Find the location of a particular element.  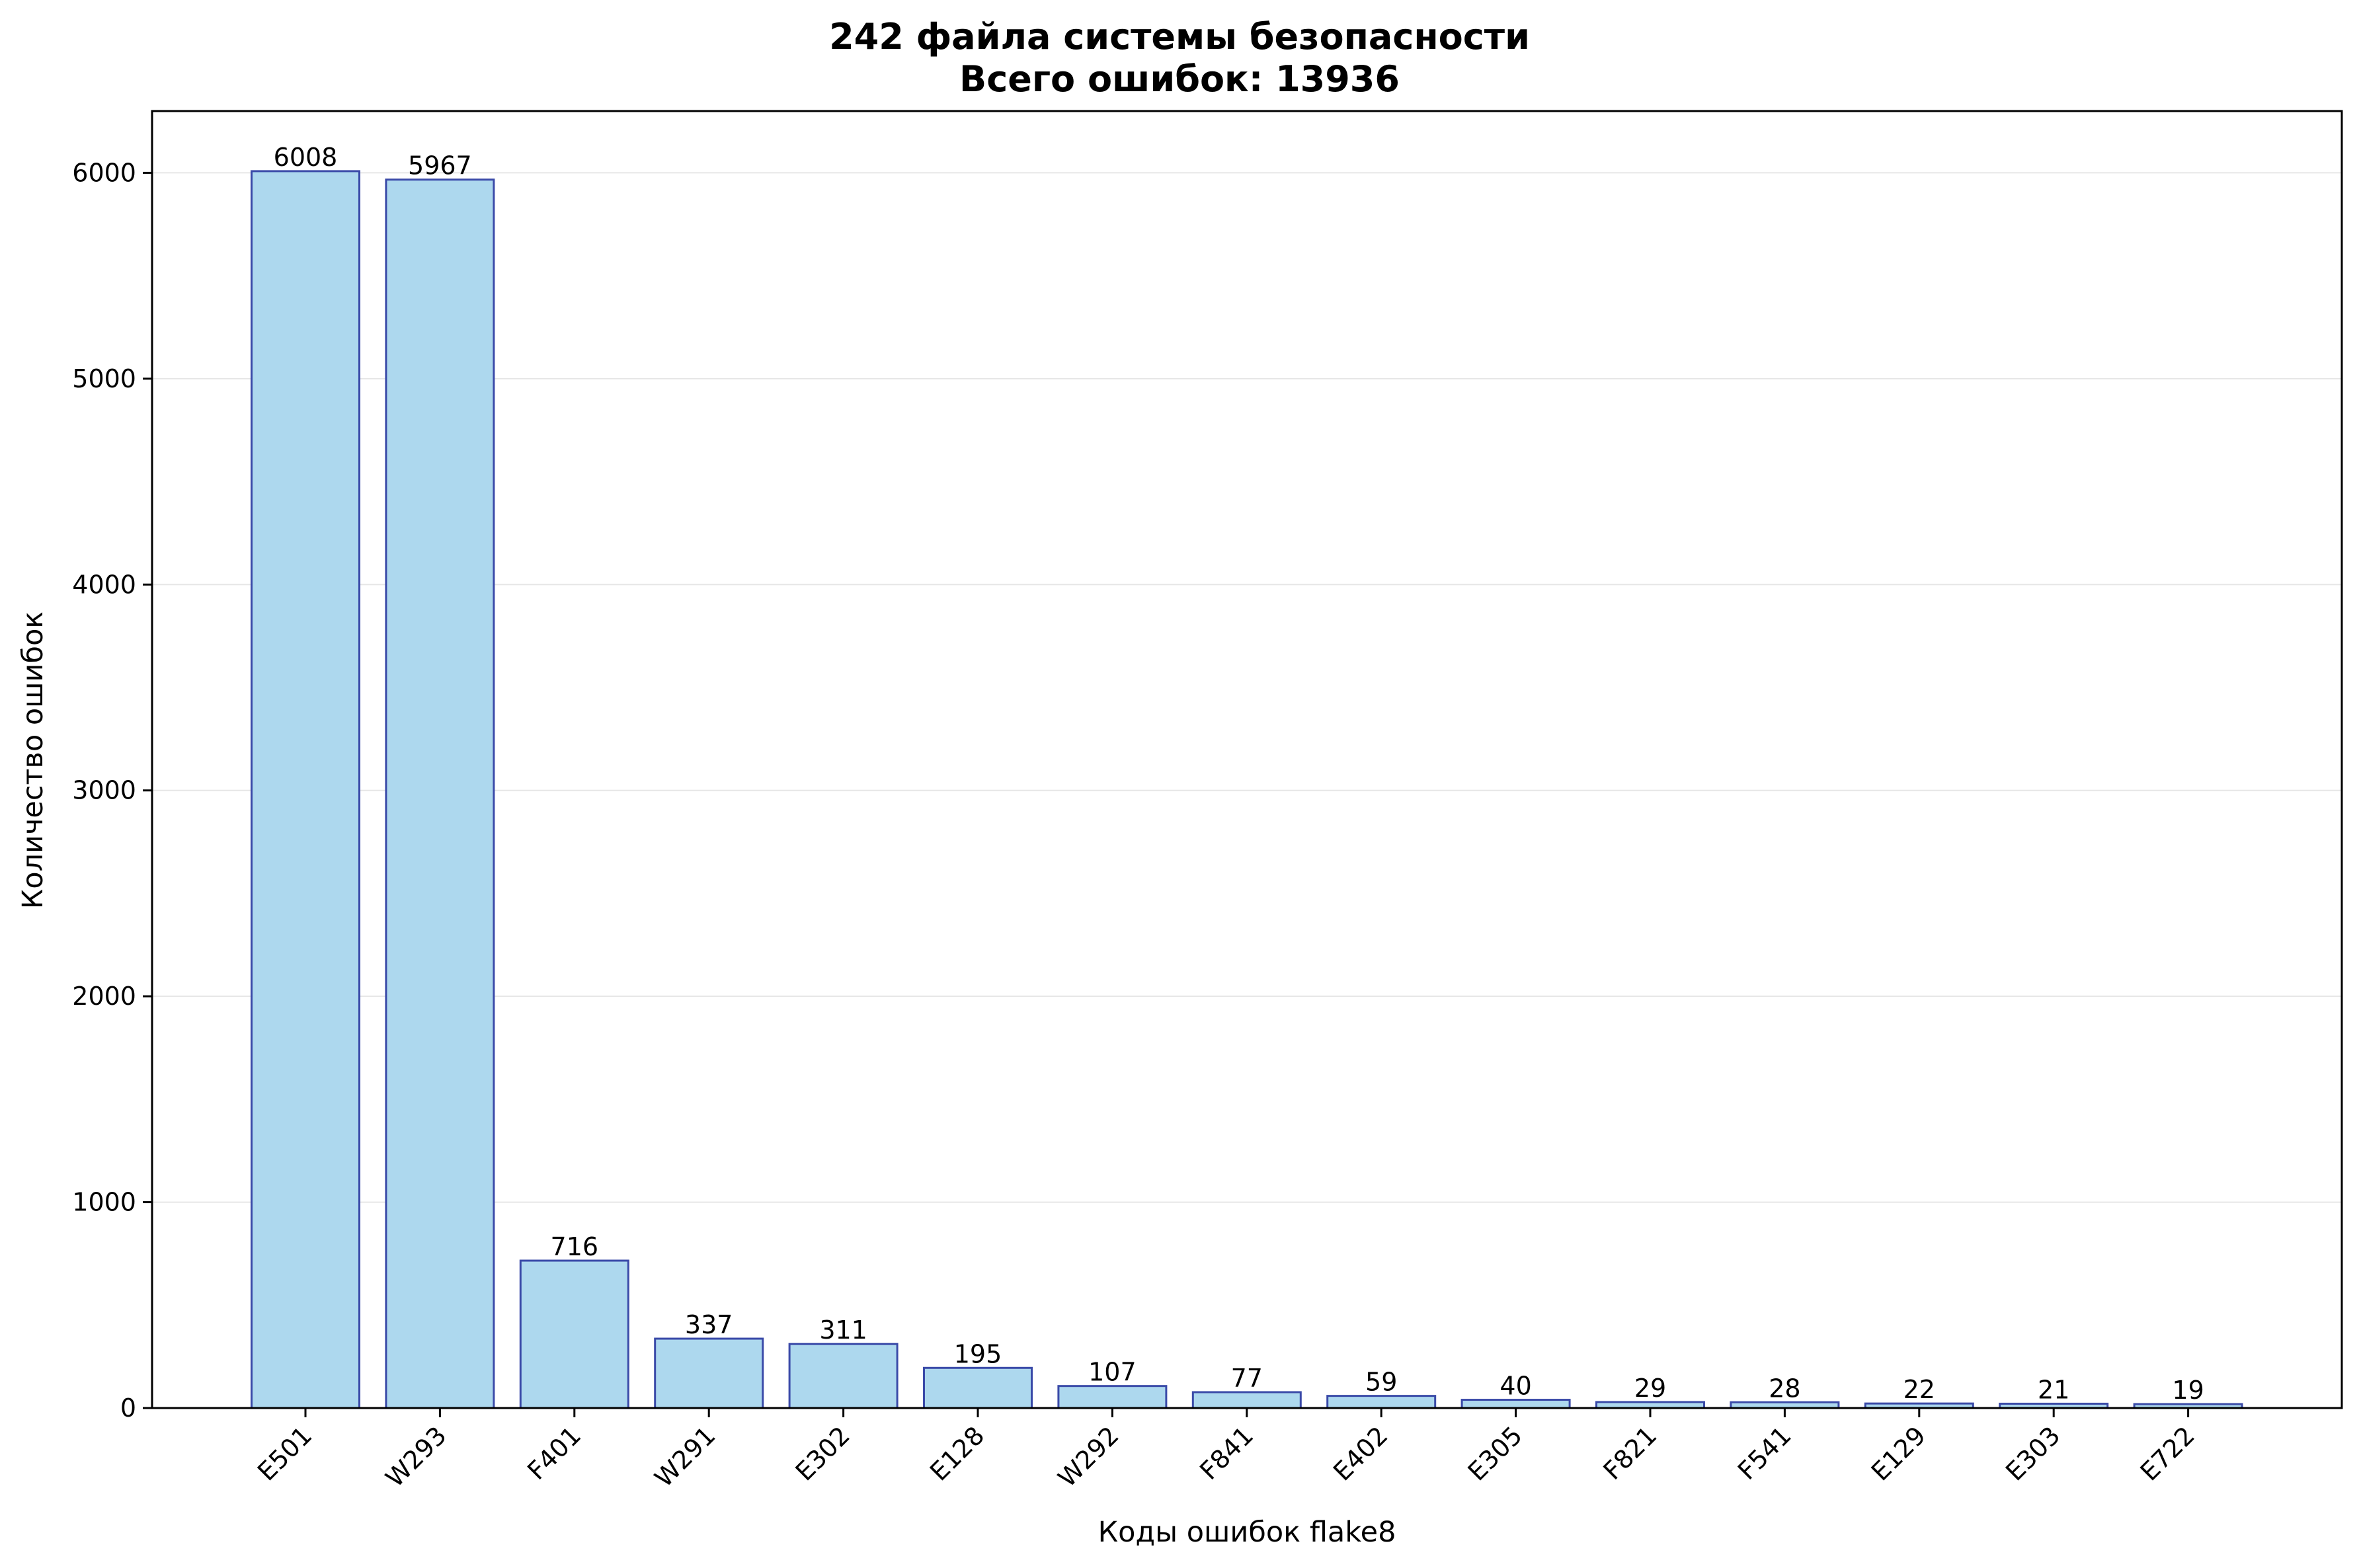

x-tick-label: F841 is located at coordinates (1226, 1453).